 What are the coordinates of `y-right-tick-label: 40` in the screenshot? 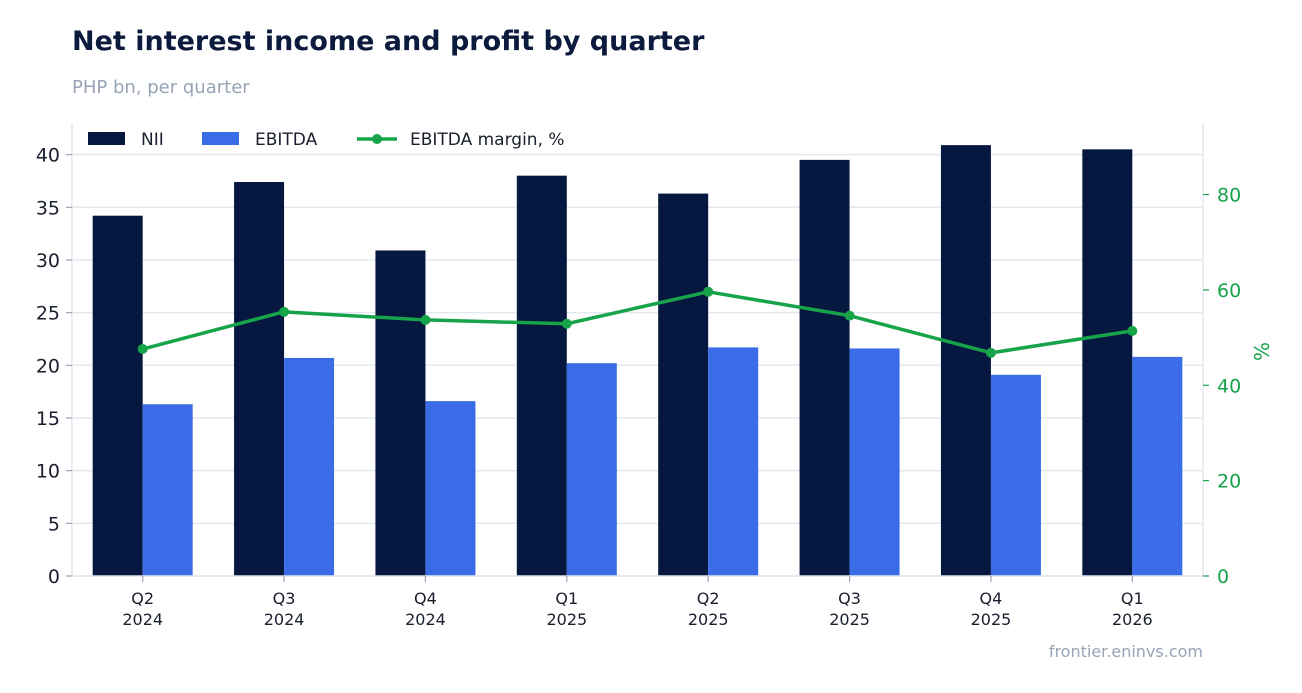 It's located at (1229, 386).